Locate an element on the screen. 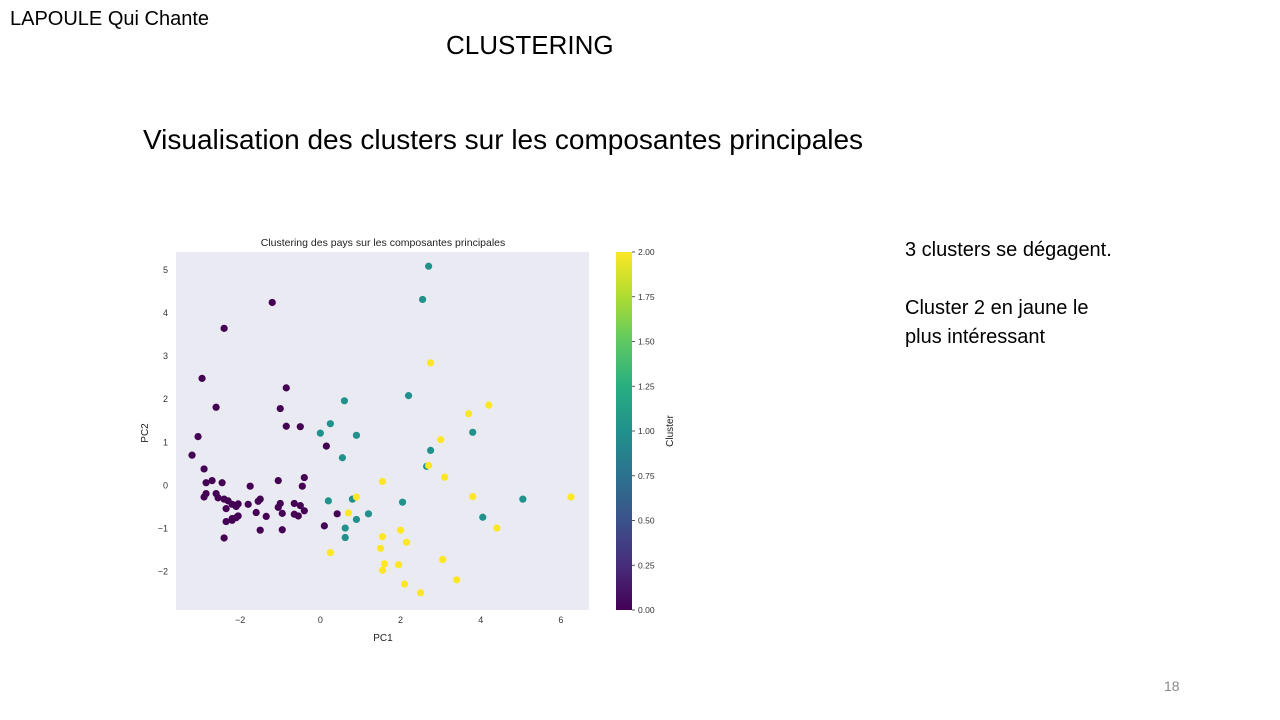 This screenshot has width=1280, height=720. x-axis-label: PC1 is located at coordinates (383, 638).